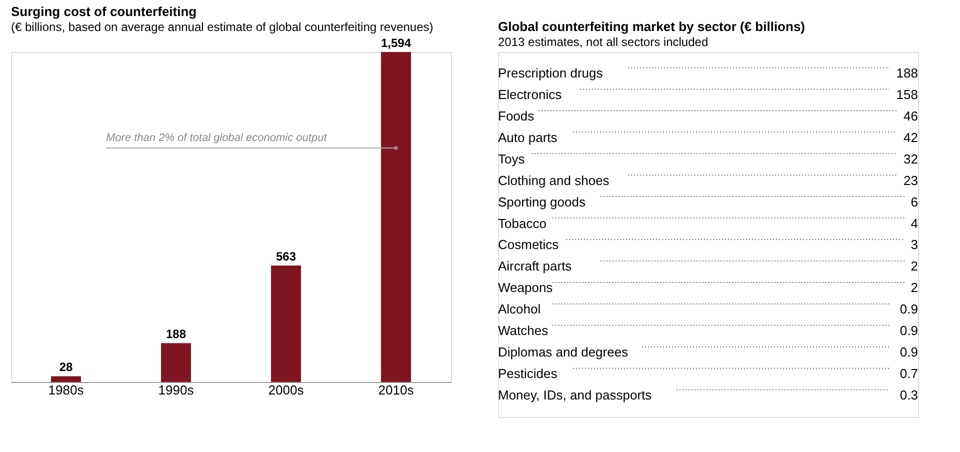 This screenshot has width=960, height=452. What do you see at coordinates (907, 94) in the screenshot?
I see `data-label: 158` at bounding box center [907, 94].